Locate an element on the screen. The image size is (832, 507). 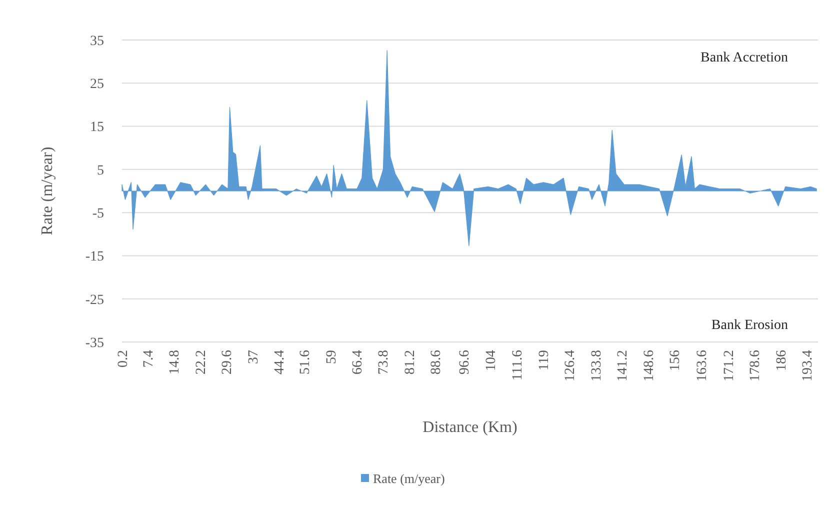
x-tick-label: 133.8 is located at coordinates (596, 366).